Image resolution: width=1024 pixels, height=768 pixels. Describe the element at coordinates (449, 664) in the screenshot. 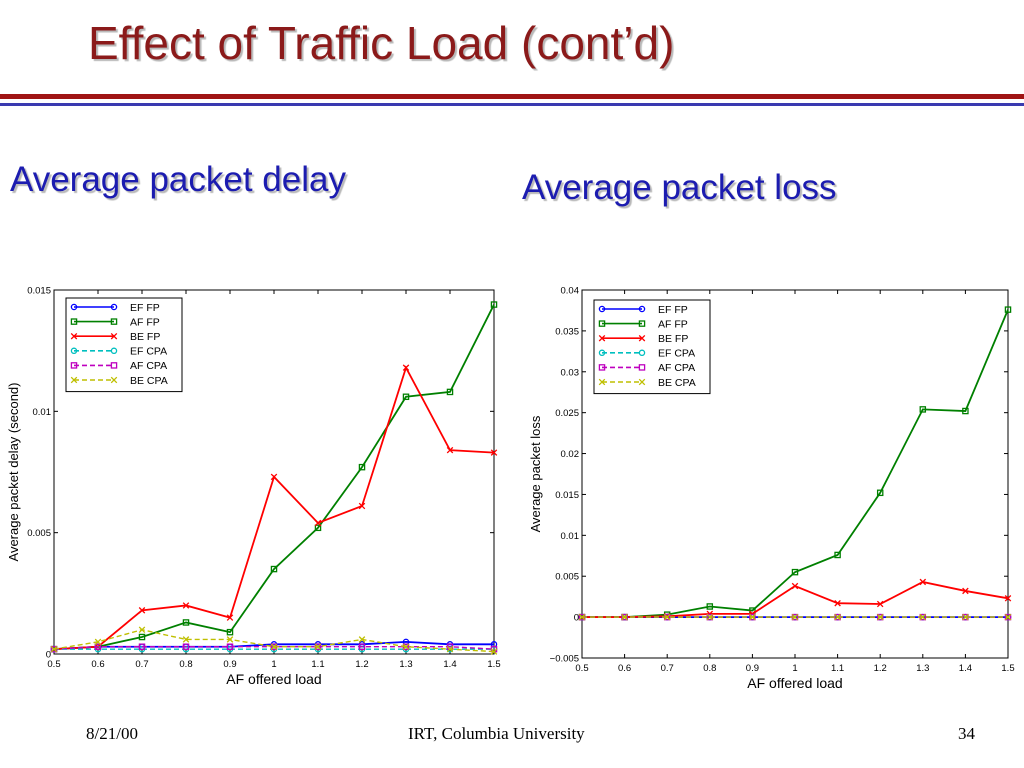

I see `x-tick-label: 1.4` at that location.